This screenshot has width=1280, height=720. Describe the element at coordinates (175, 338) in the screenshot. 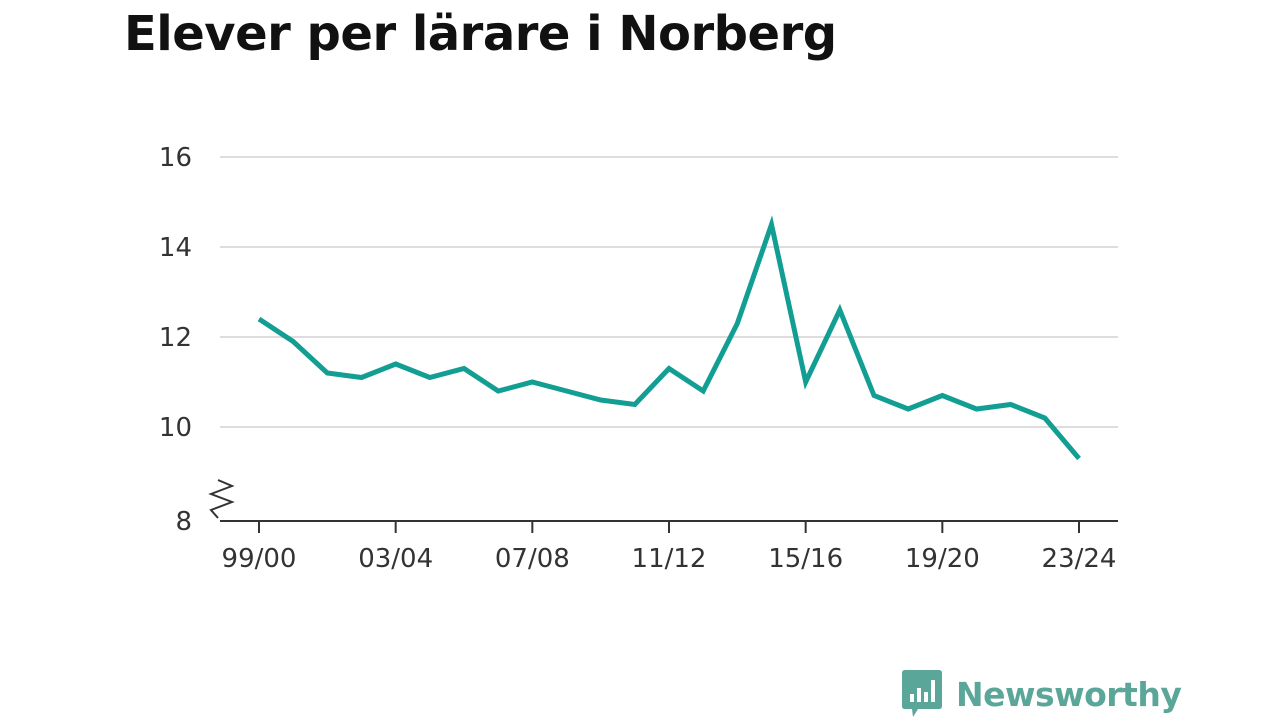

I see `y-tick-label: 12` at that location.